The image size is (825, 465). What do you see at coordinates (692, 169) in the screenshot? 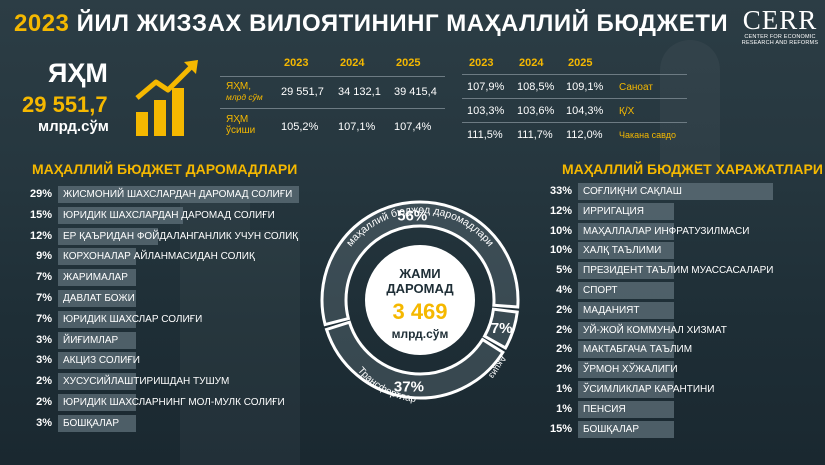
I see `expenditures-title: МАҲАЛЛИЙ БЮДЖЕТ ХАРАЖАТЛАРИ` at bounding box center [692, 169].